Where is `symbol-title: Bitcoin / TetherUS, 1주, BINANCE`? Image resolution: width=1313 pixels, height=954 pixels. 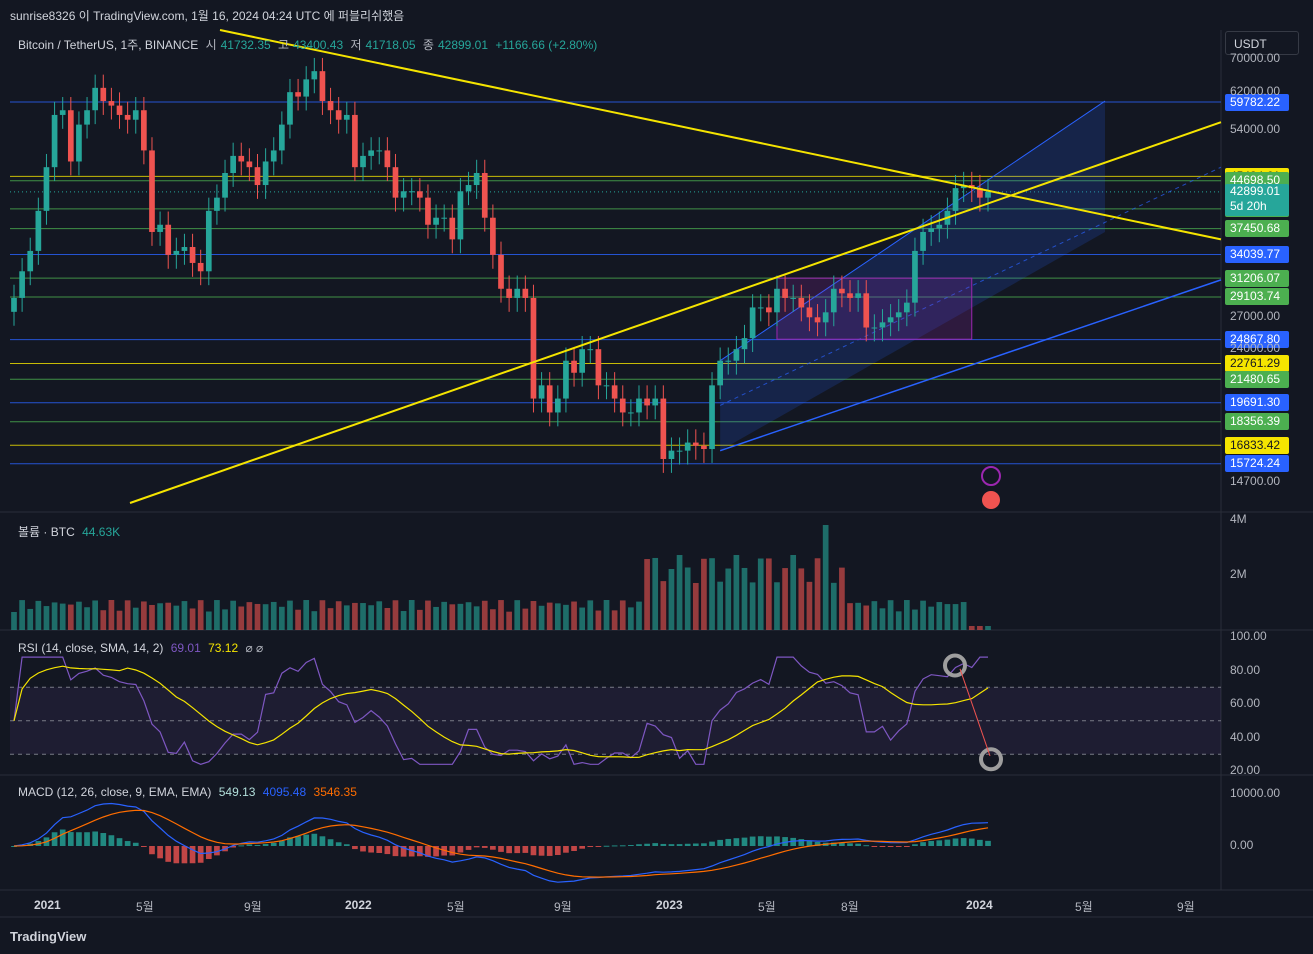 symbol-title: Bitcoin / TetherUS, 1주, BINANCE is located at coordinates (108, 45).